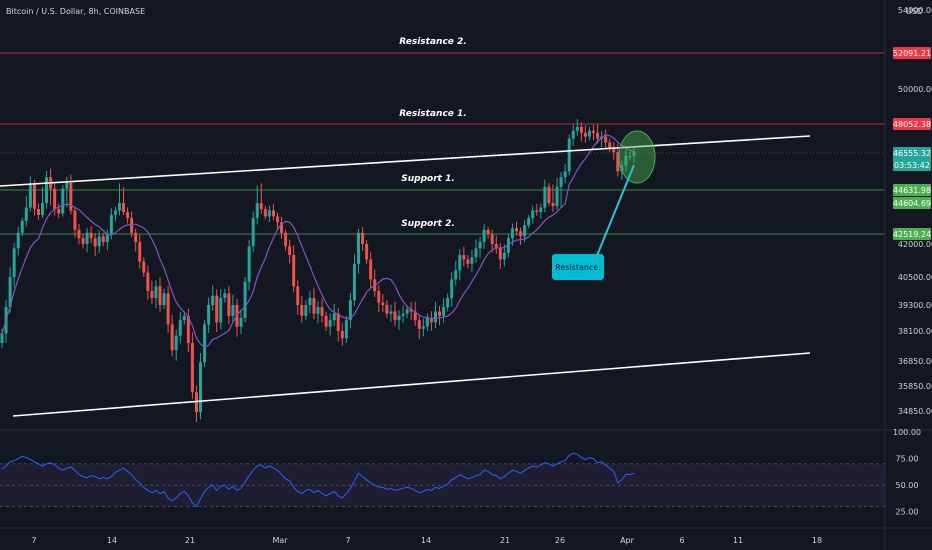  What do you see at coordinates (915, 386) in the screenshot?
I see `y-tick-label: 35850.00` at bounding box center [915, 386].